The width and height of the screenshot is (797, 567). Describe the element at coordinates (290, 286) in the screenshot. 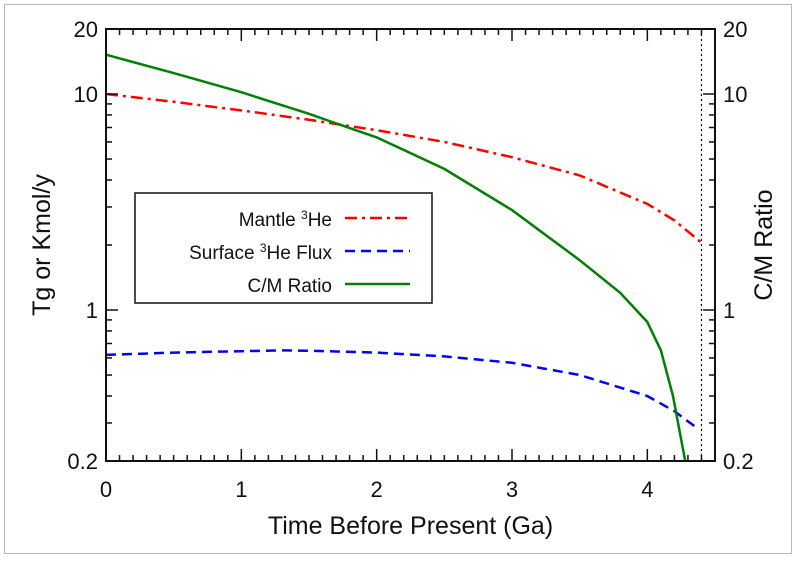

I see `legend-label: C/M Ratio` at that location.